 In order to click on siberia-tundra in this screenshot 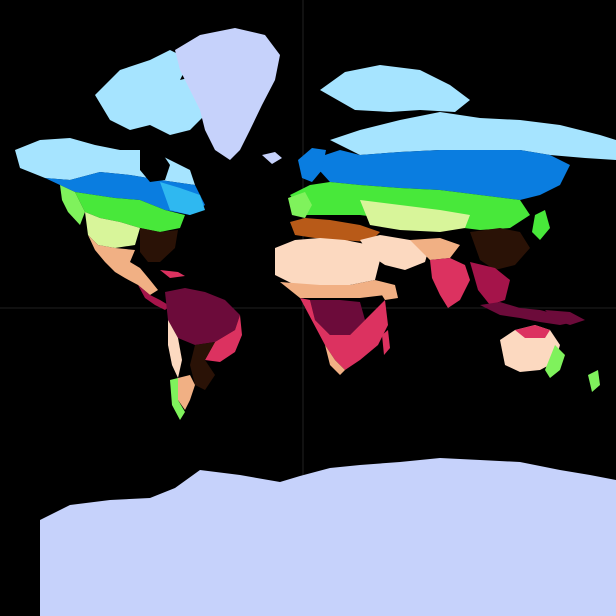, I will do `click(473, 136)`.